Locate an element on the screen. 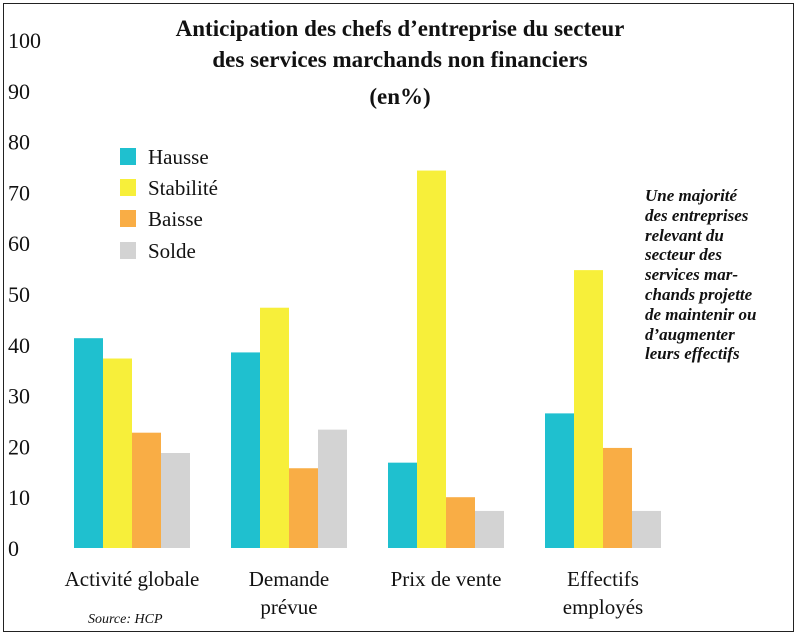 The height and width of the screenshot is (638, 800). chart-title-line-2: des services marchands non financiers is located at coordinates (400, 59).